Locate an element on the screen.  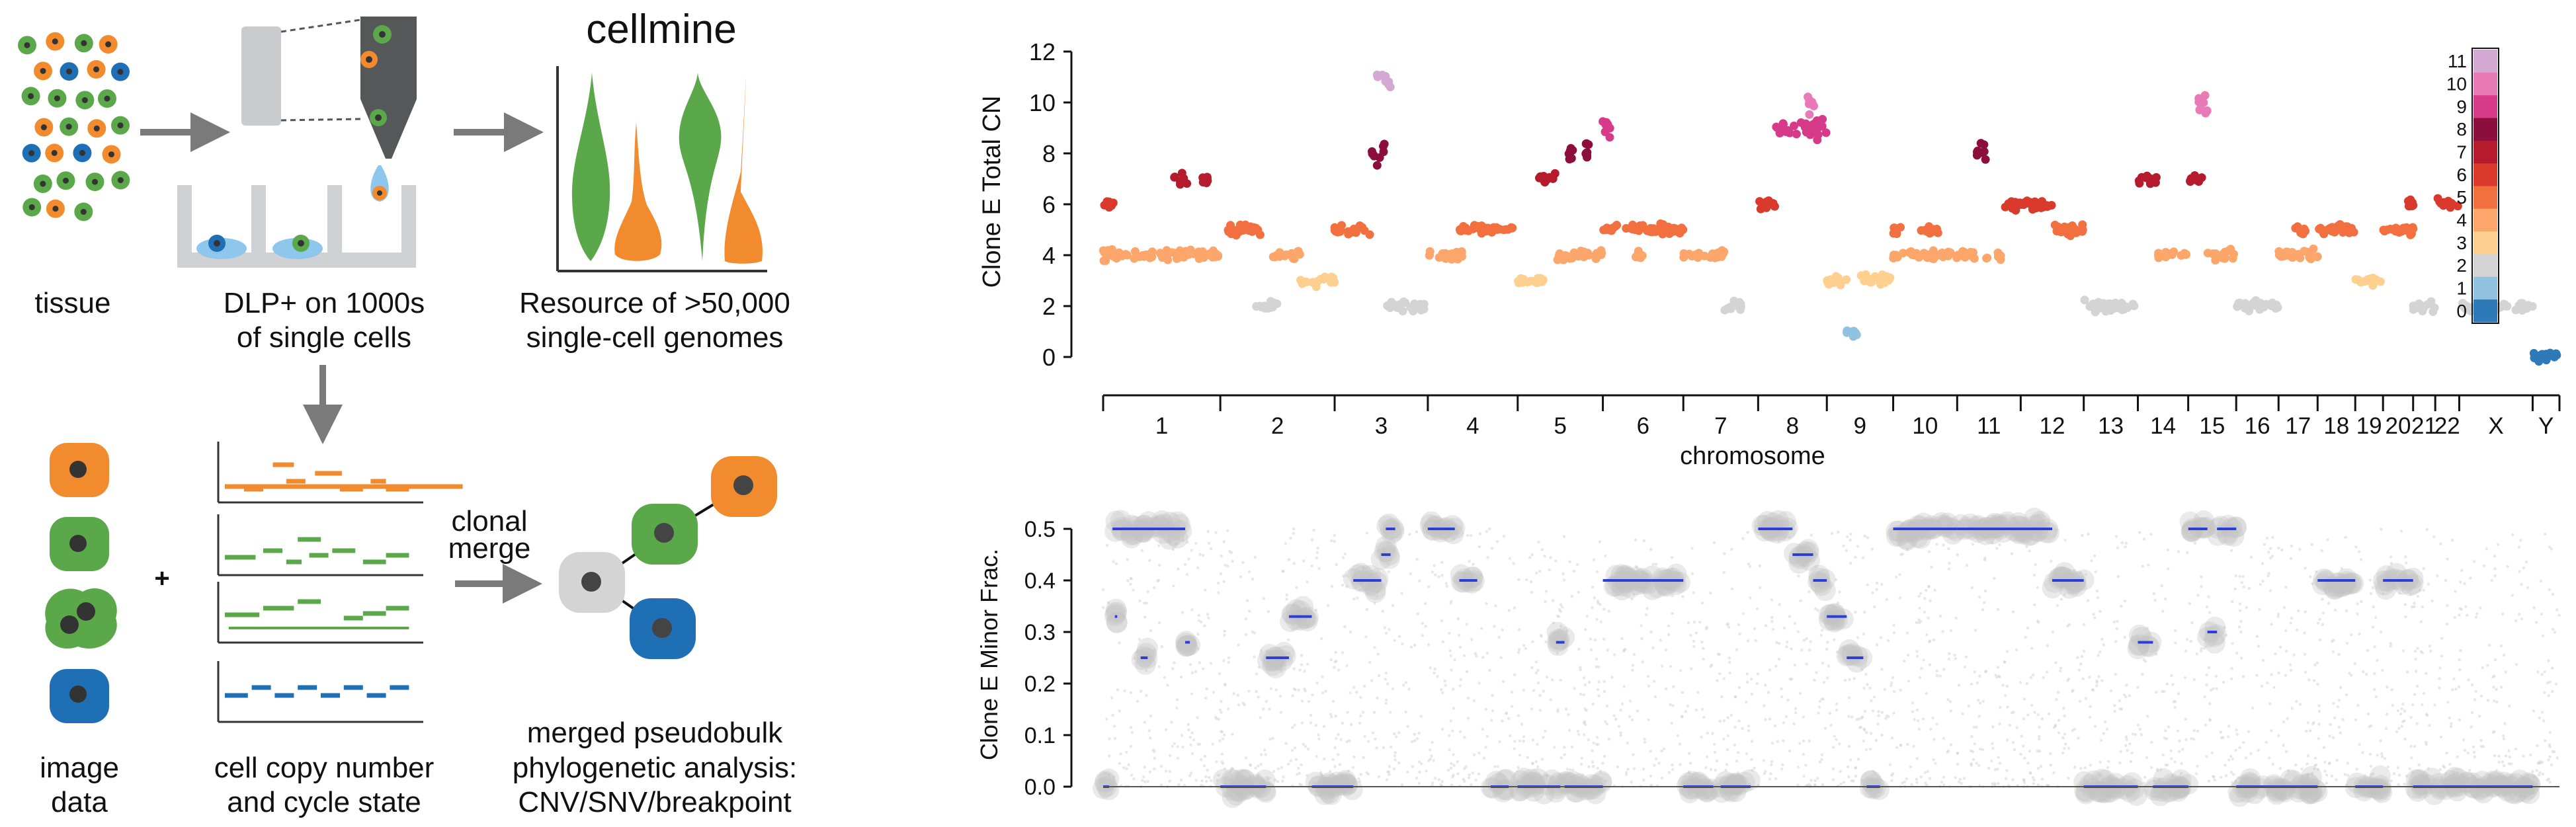
tissue-cluster is located at coordinates (74, 126).